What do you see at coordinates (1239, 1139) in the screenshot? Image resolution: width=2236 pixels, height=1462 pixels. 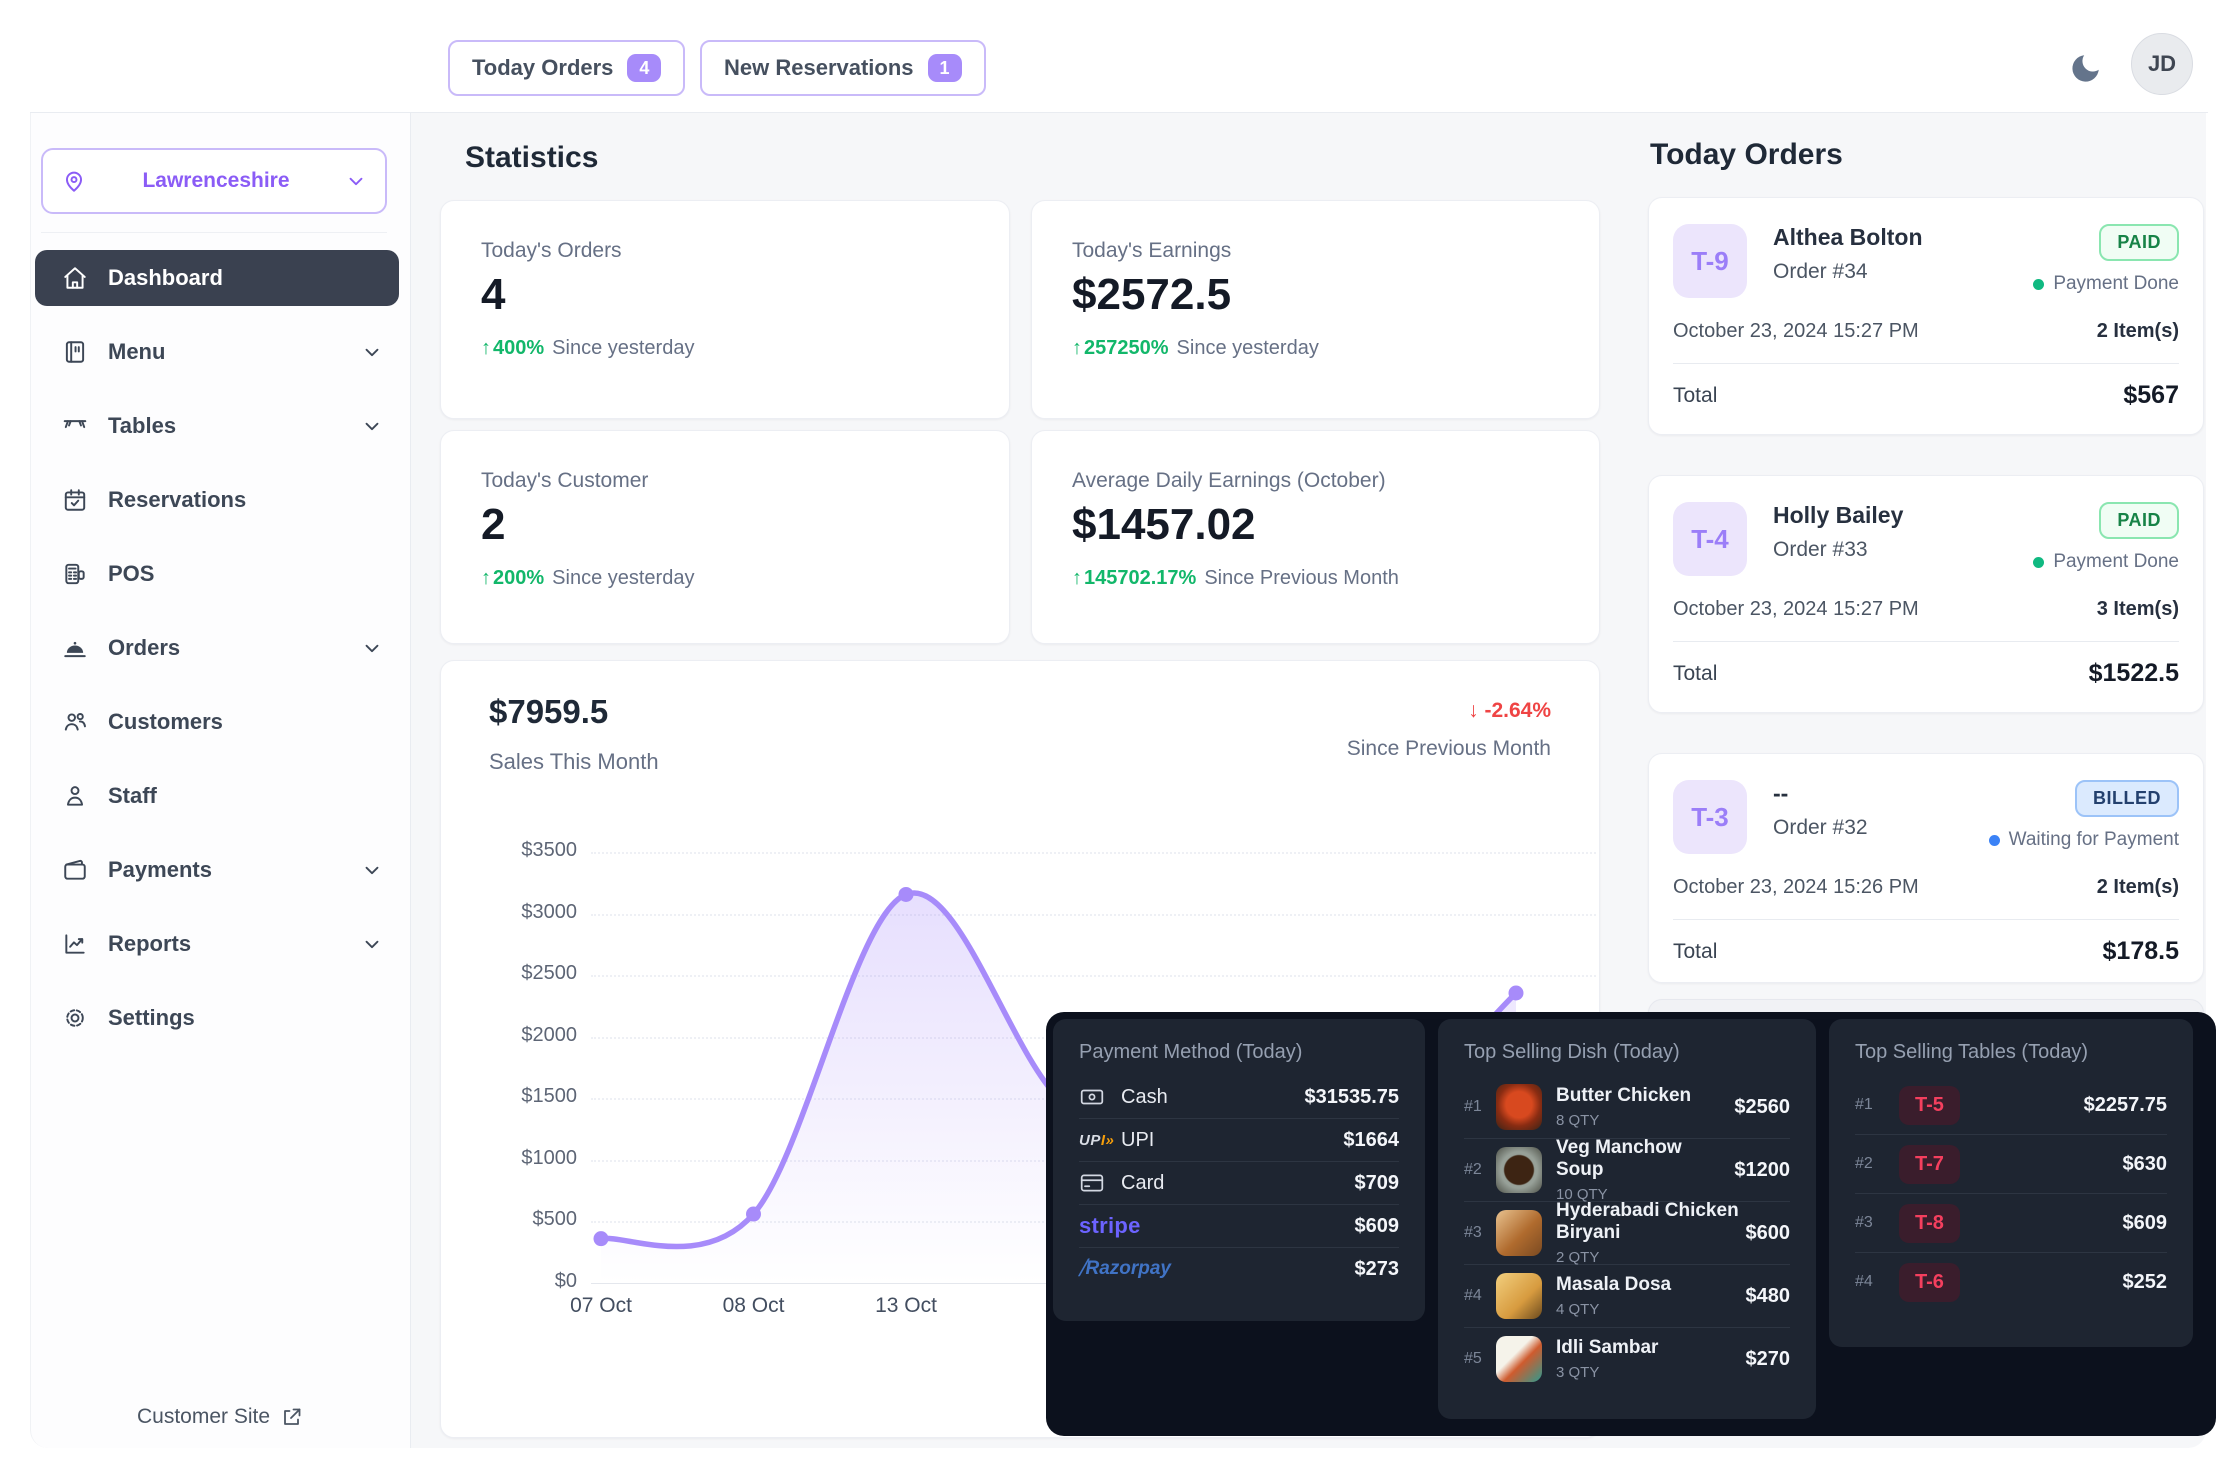 I see `payment-method-row: UPI» UPI $1664` at bounding box center [1239, 1139].